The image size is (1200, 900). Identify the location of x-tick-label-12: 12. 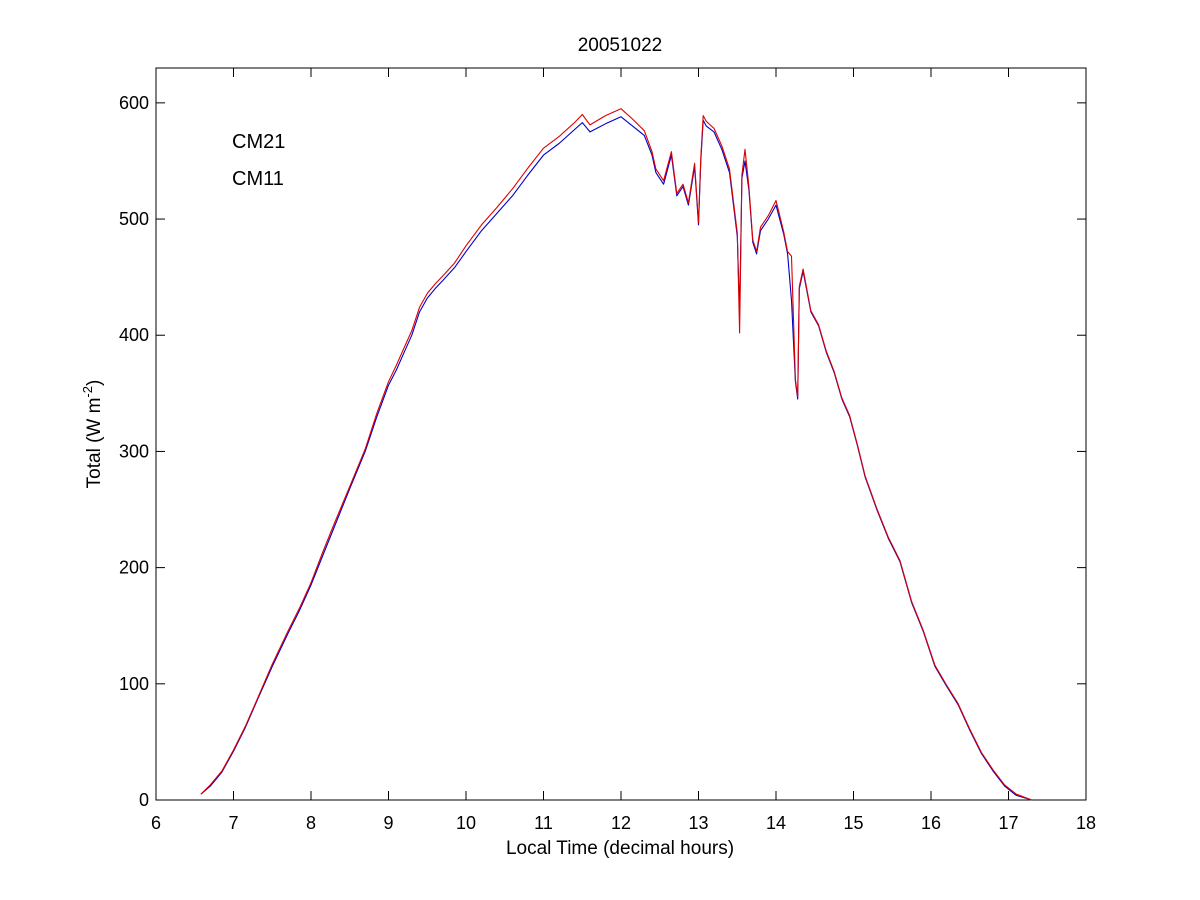
(621, 823).